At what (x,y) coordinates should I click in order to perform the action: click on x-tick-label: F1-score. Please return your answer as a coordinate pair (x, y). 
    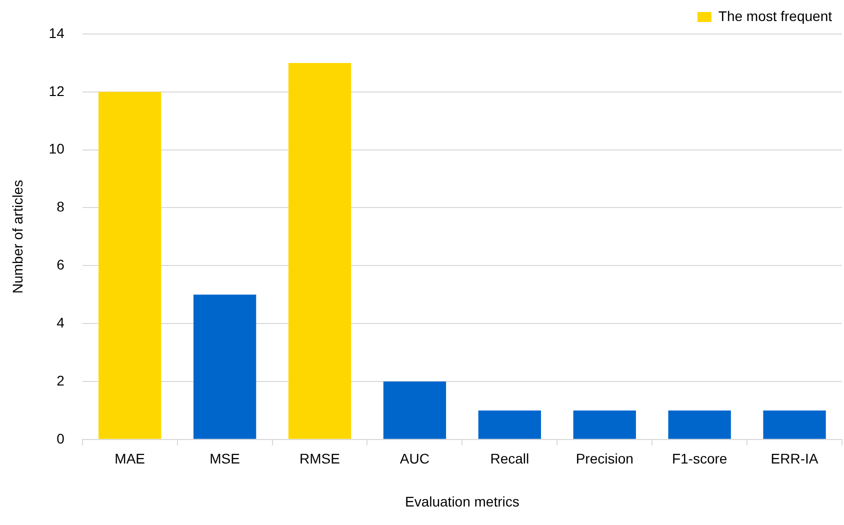
    Looking at the image, I should click on (700, 458).